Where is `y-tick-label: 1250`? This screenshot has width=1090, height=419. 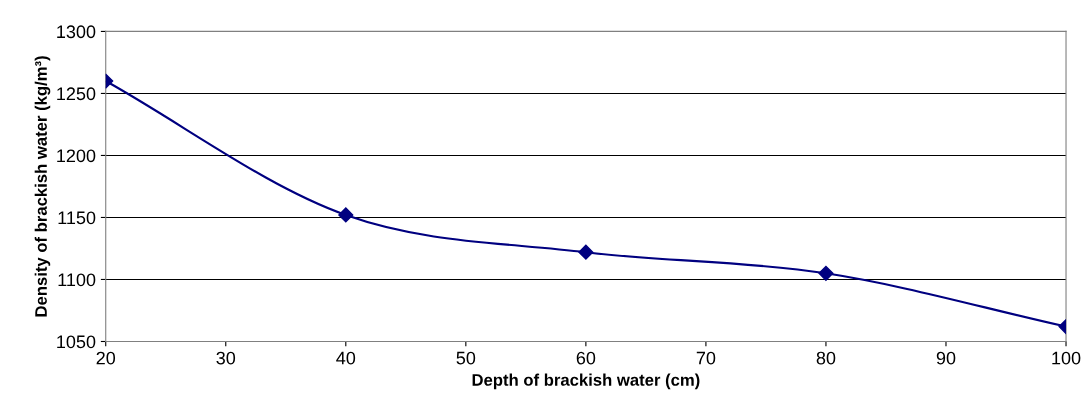 y-tick-label: 1250 is located at coordinates (76, 94).